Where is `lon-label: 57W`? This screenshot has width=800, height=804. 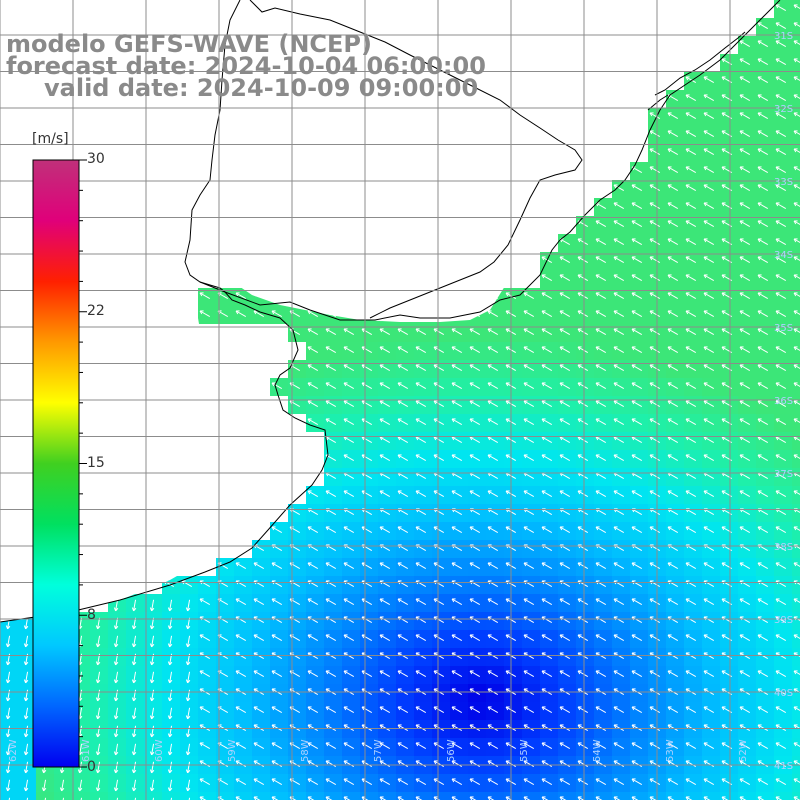
lon-label: 57W is located at coordinates (378, 750).